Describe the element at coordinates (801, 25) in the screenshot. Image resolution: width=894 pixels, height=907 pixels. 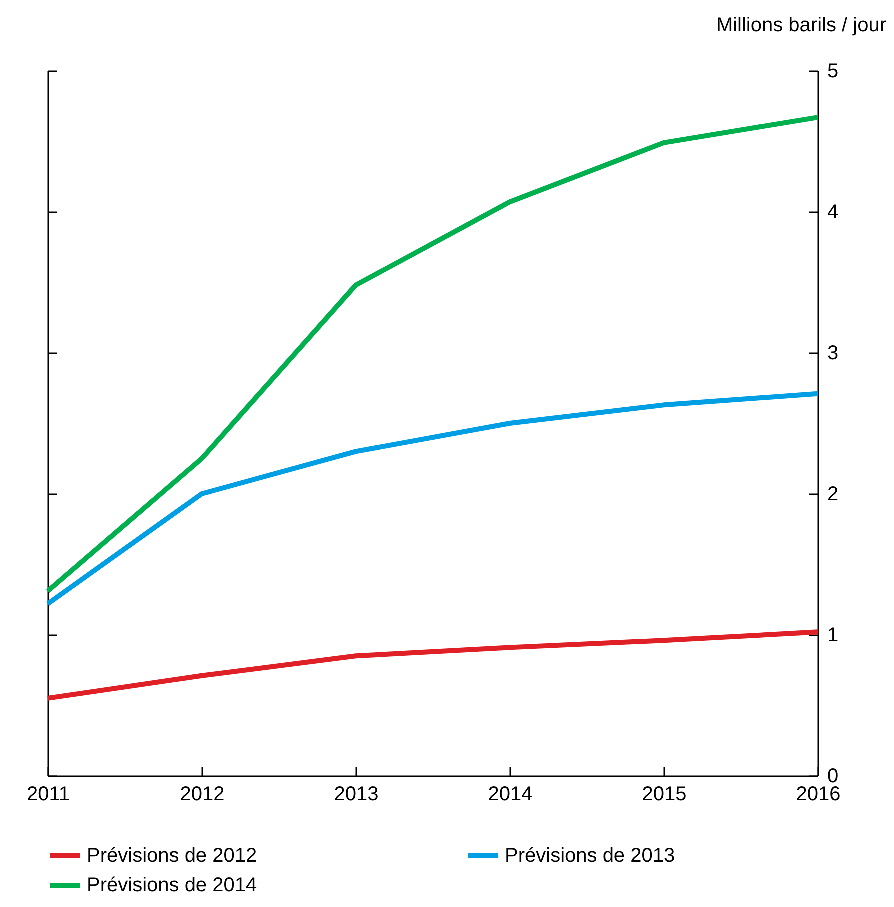
I see `y-axis-title: Millions barils / jour` at that location.